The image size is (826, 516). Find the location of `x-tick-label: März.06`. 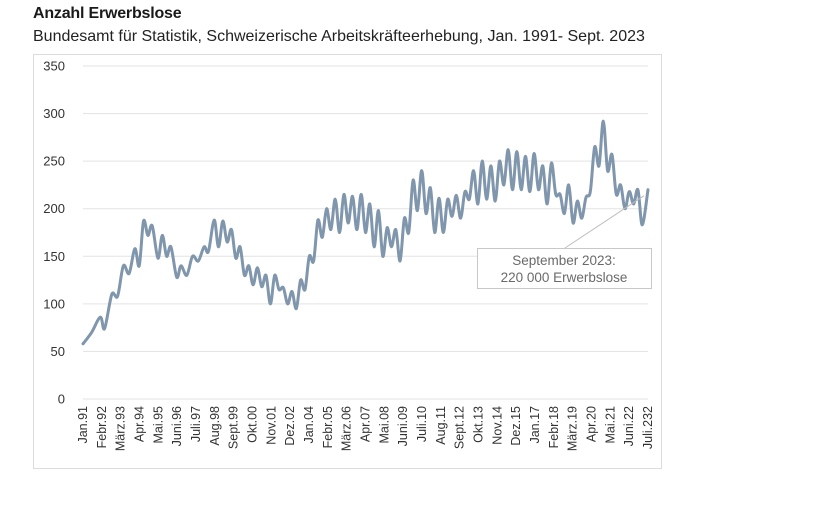

x-tick-label: März.06 is located at coordinates (347, 428).